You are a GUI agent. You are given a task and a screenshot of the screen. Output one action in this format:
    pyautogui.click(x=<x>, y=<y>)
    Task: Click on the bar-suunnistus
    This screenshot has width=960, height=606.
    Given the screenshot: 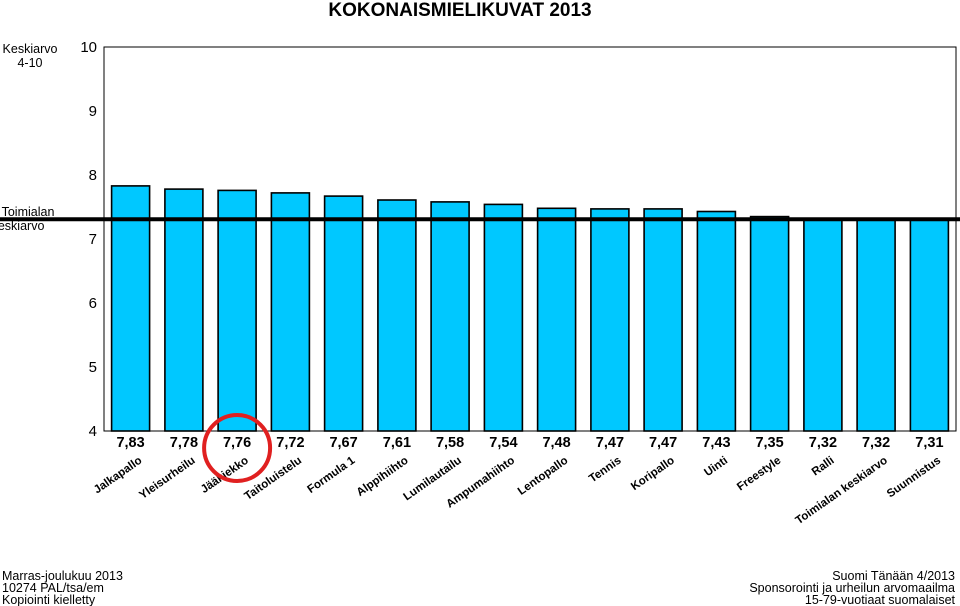 What is the action you would take?
    pyautogui.click(x=929, y=325)
    